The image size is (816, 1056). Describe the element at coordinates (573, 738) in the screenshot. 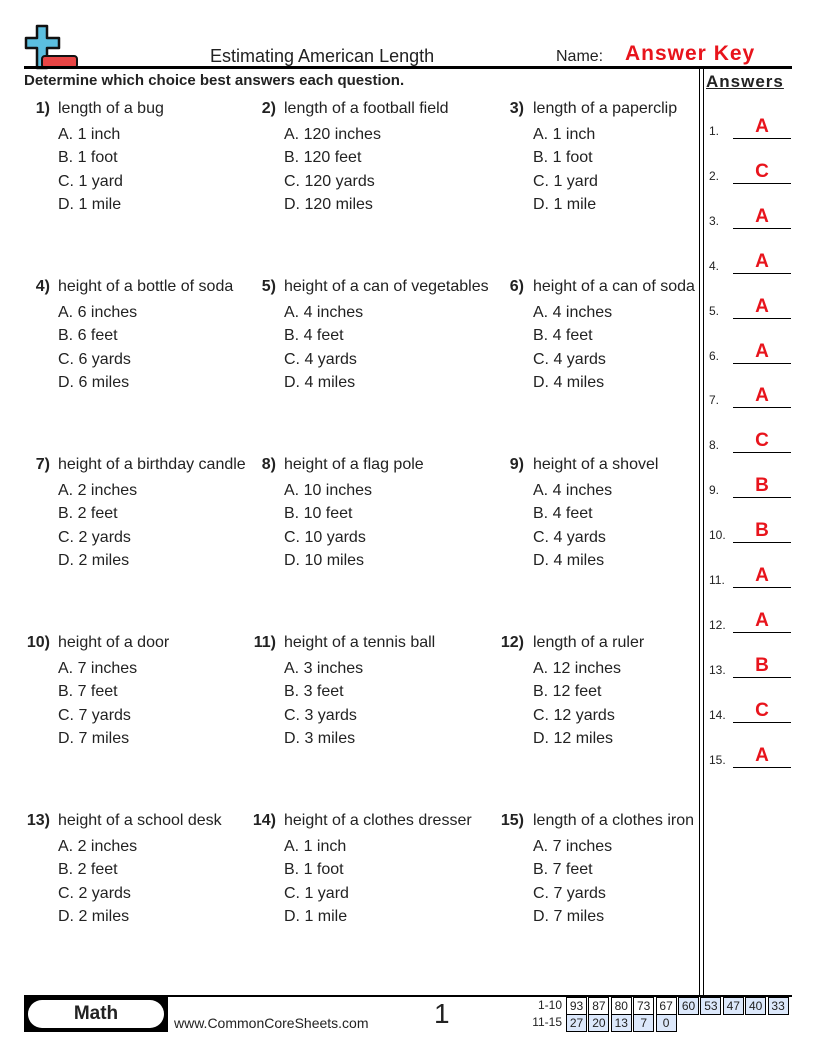

I see `answer-option: D. 12 miles` at that location.